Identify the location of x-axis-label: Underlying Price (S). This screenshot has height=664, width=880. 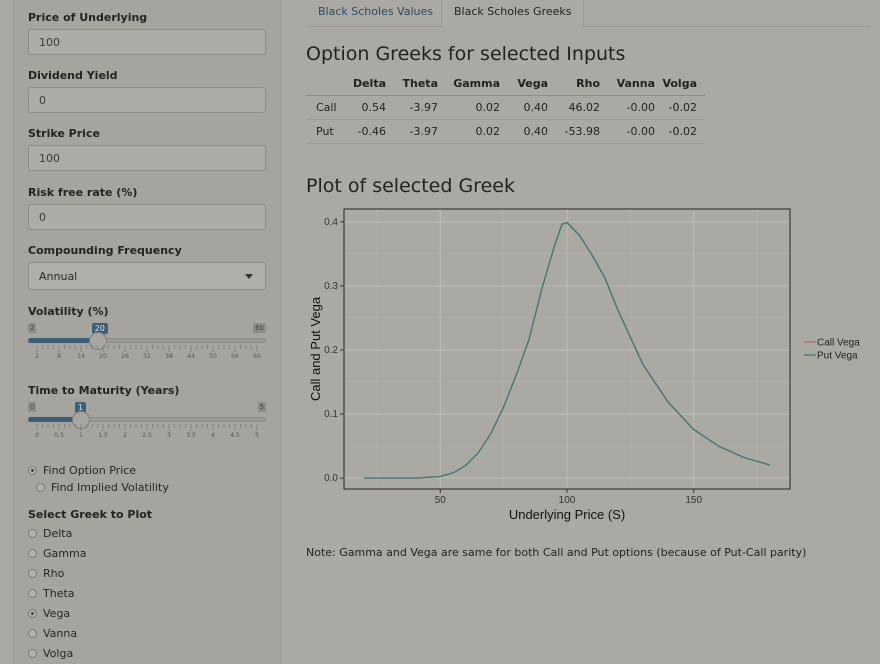
(567, 514).